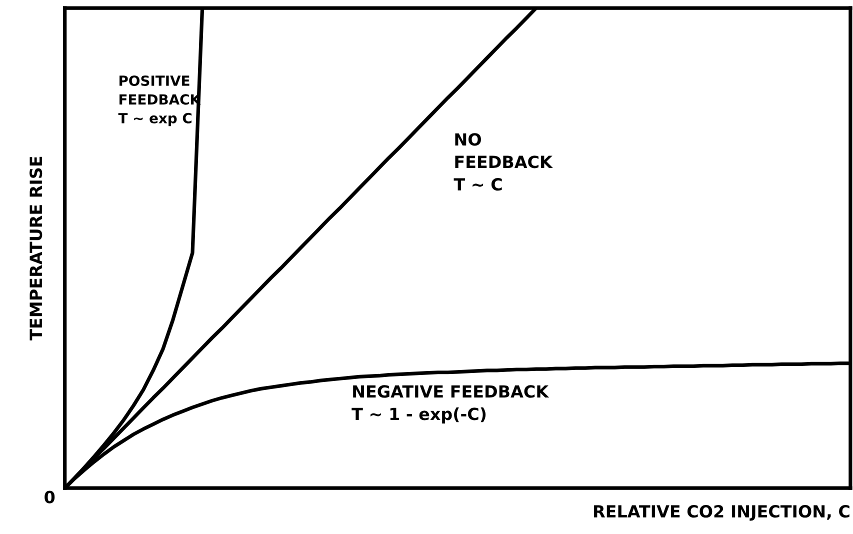 The image size is (853, 534). I want to click on series-label: NEGATIVE FEEDBACK T ~ 1 - exp(-C), so click(451, 404).